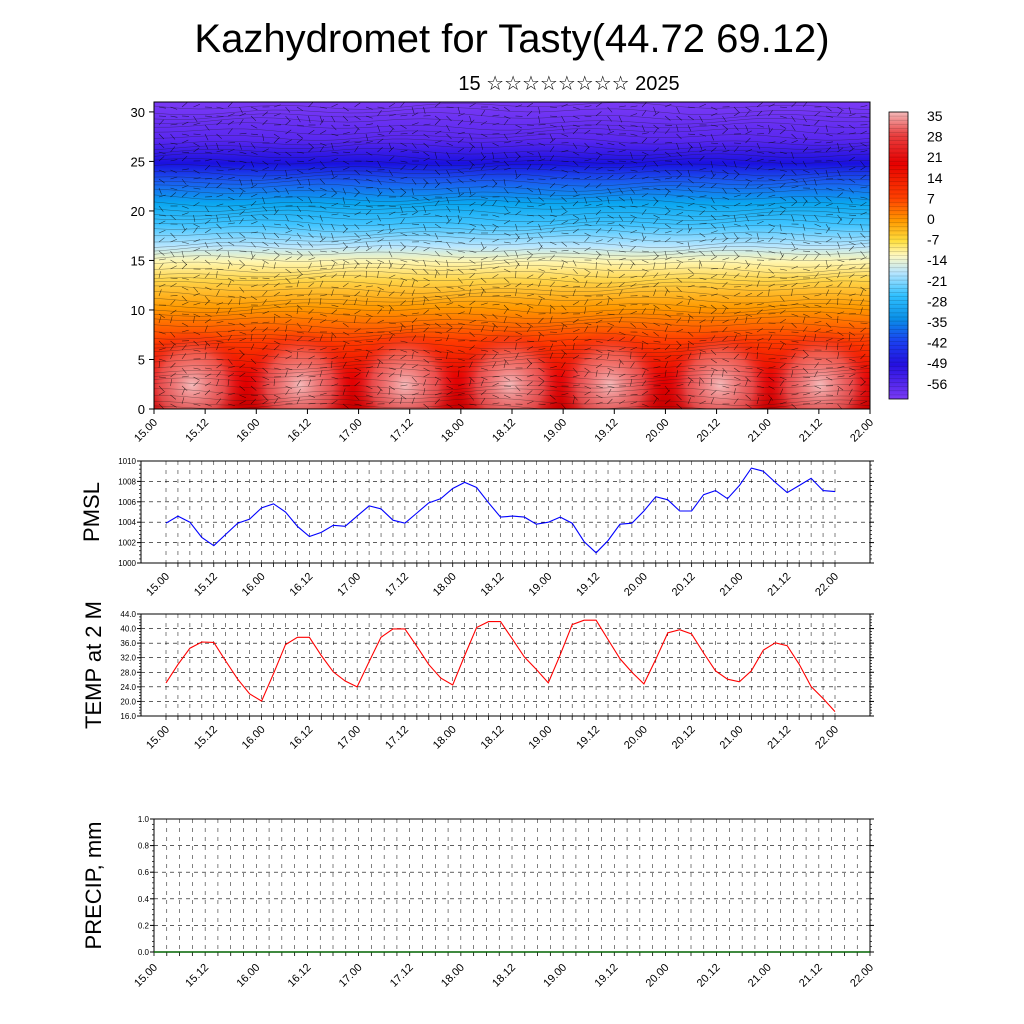 The height and width of the screenshot is (1024, 1024). What do you see at coordinates (206, 738) in the screenshot?
I see `x-tick-label: 15.12` at bounding box center [206, 738].